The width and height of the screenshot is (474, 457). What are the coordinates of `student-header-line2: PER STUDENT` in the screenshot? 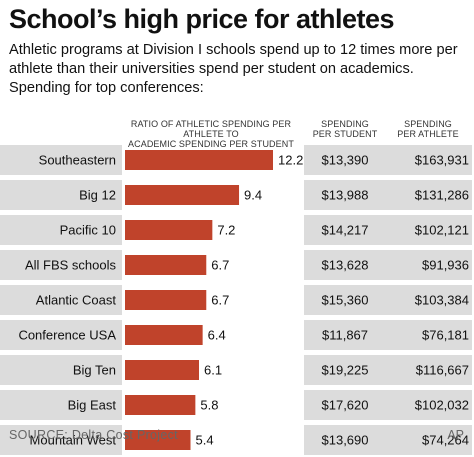 It's located at (345, 134).